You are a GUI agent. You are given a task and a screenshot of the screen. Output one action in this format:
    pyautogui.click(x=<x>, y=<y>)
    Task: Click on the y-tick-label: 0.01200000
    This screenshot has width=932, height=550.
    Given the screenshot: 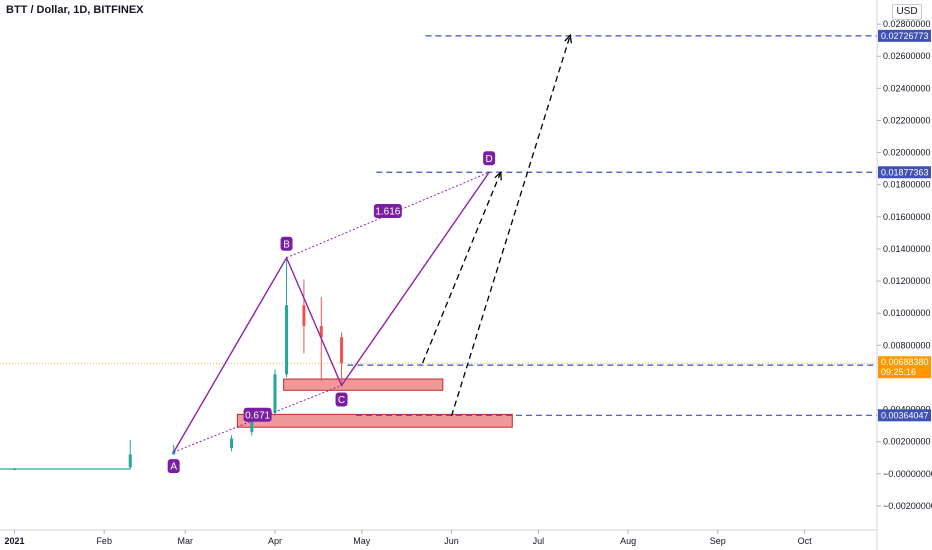 What is the action you would take?
    pyautogui.click(x=907, y=281)
    